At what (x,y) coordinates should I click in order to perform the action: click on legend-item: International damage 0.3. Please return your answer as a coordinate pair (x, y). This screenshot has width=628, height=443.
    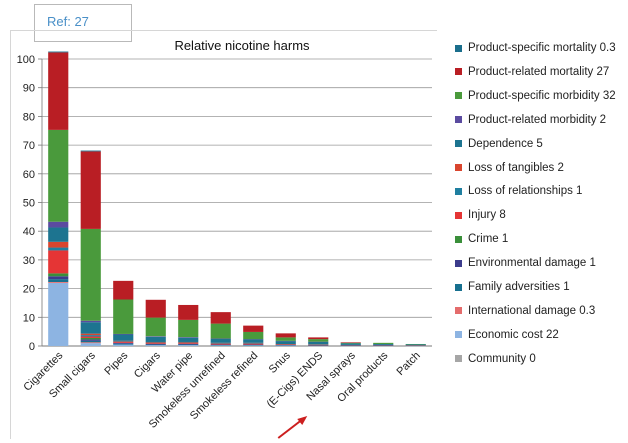
    Looking at the image, I should click on (541, 311).